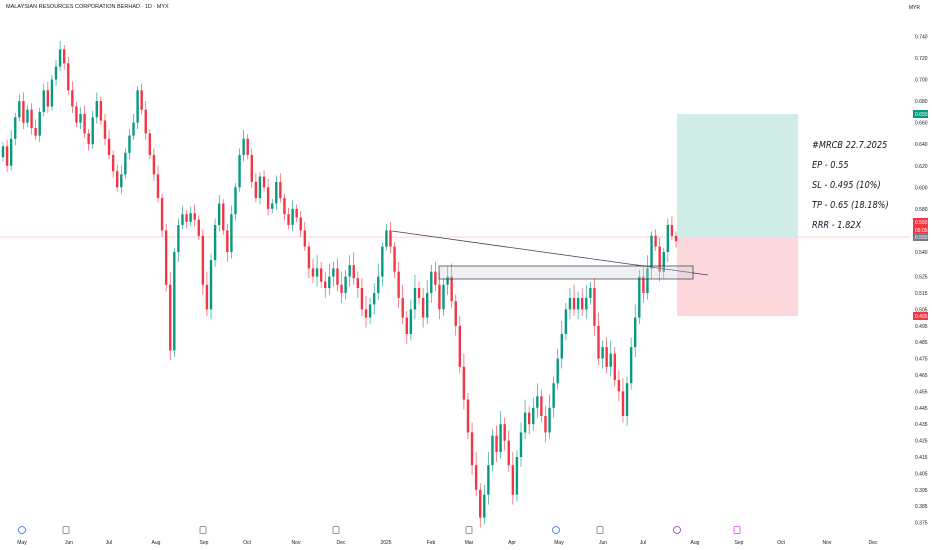 This screenshot has width=932, height=550. Describe the element at coordinates (737, 175) in the screenshot. I see `profit-zone` at that location.